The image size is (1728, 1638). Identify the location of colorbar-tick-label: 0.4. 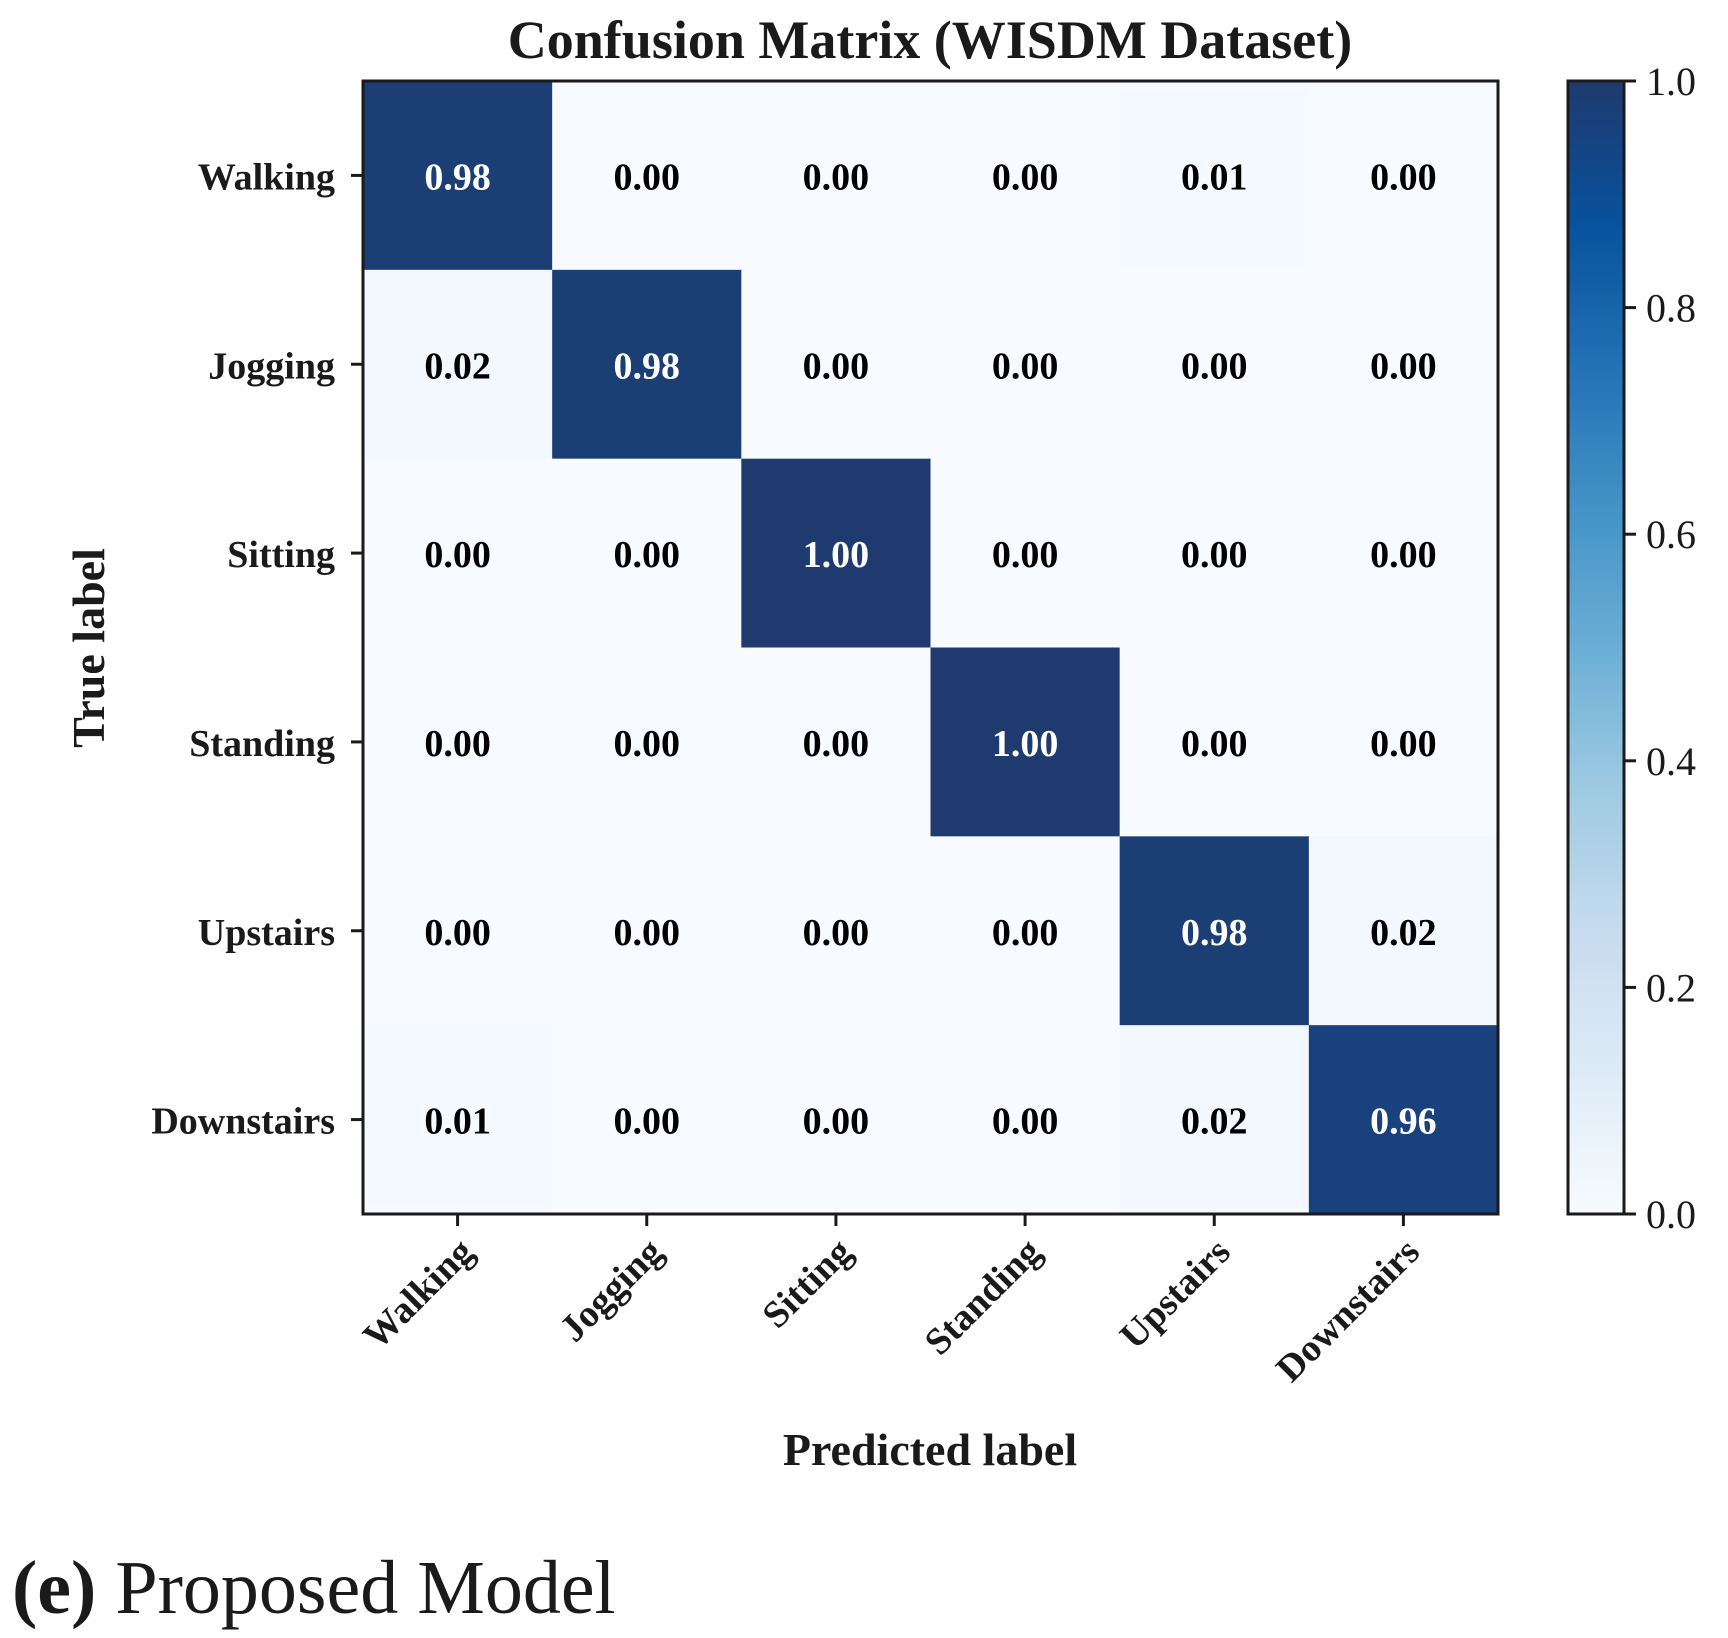
(1671, 761).